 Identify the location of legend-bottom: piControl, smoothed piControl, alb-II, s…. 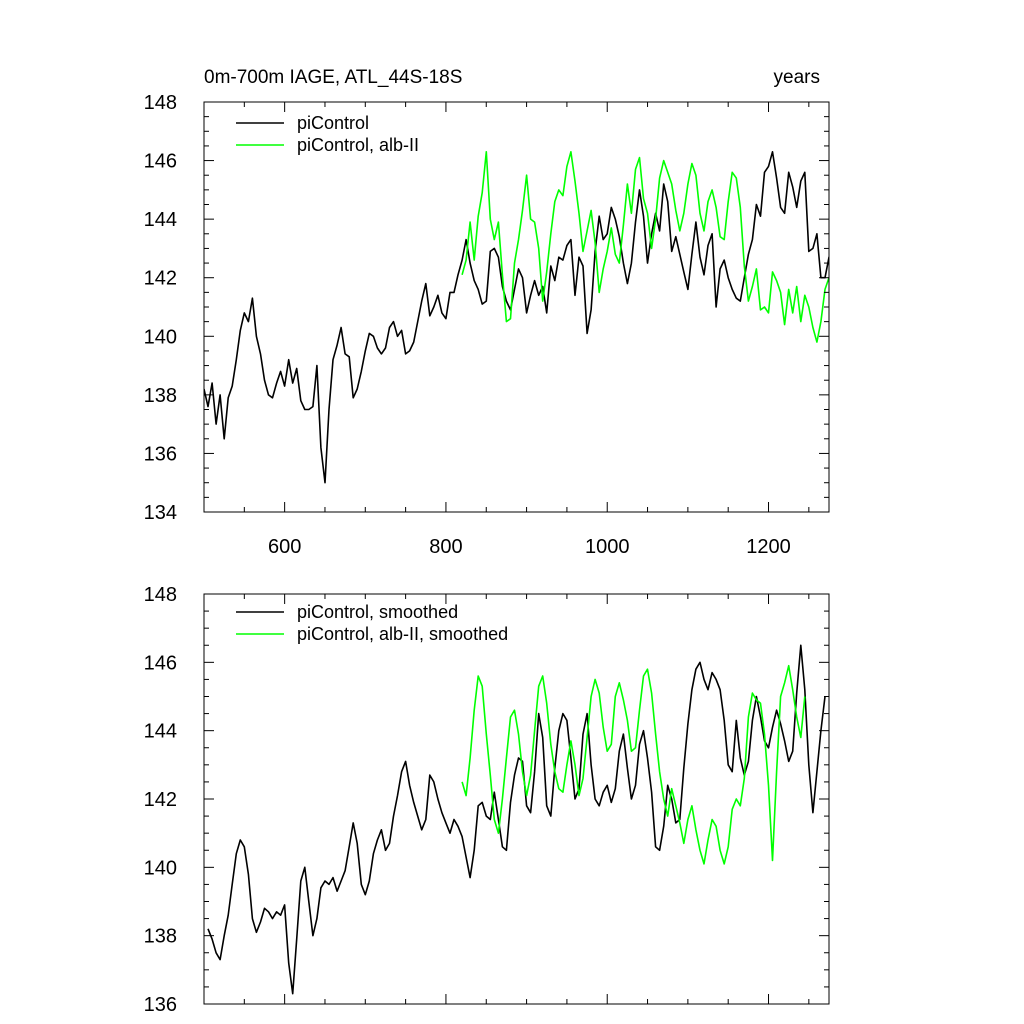
(372, 623).